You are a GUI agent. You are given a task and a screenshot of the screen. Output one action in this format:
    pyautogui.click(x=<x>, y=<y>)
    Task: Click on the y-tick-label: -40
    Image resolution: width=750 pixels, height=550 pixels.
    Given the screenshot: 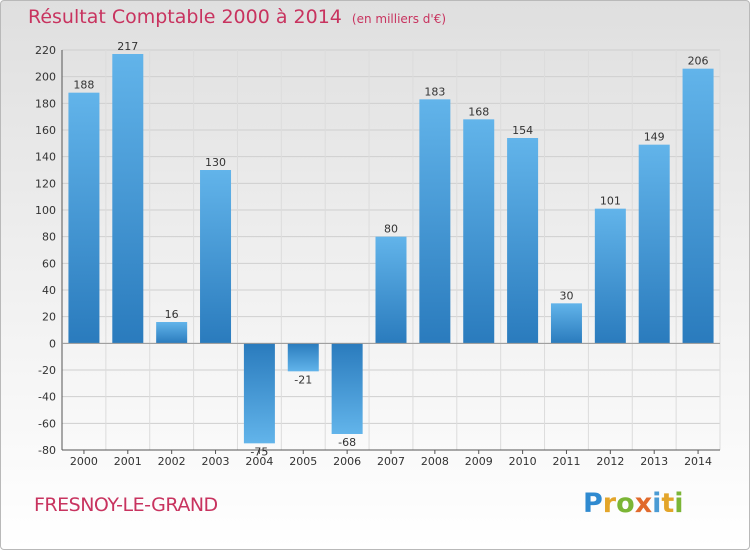 What is the action you would take?
    pyautogui.click(x=47, y=397)
    